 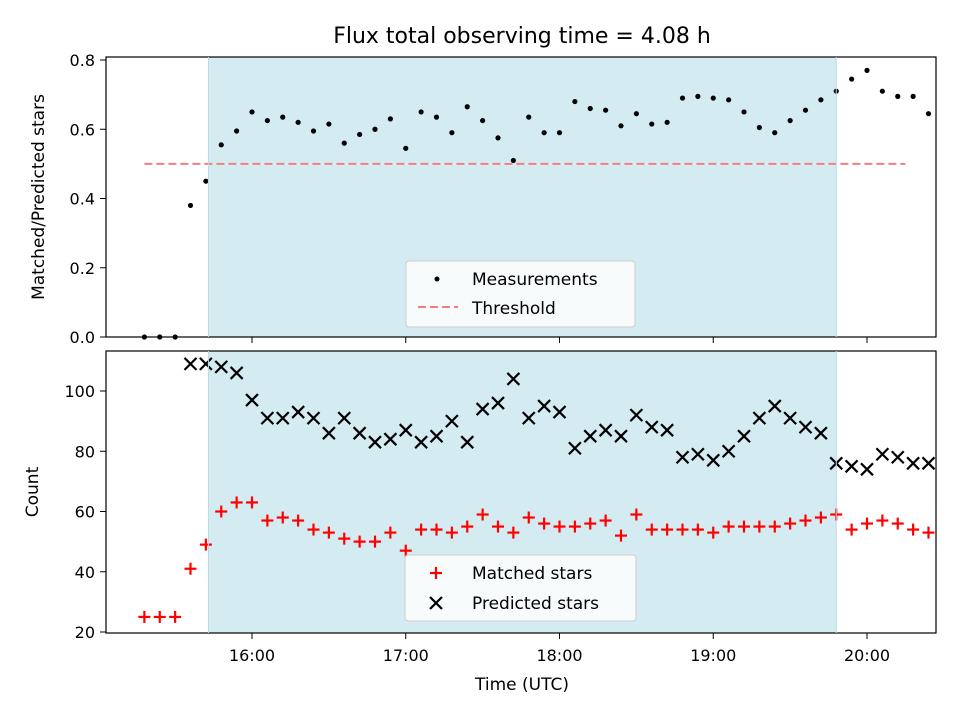 What do you see at coordinates (559, 340) in the screenshot?
I see `top-x-ticks` at bounding box center [559, 340].